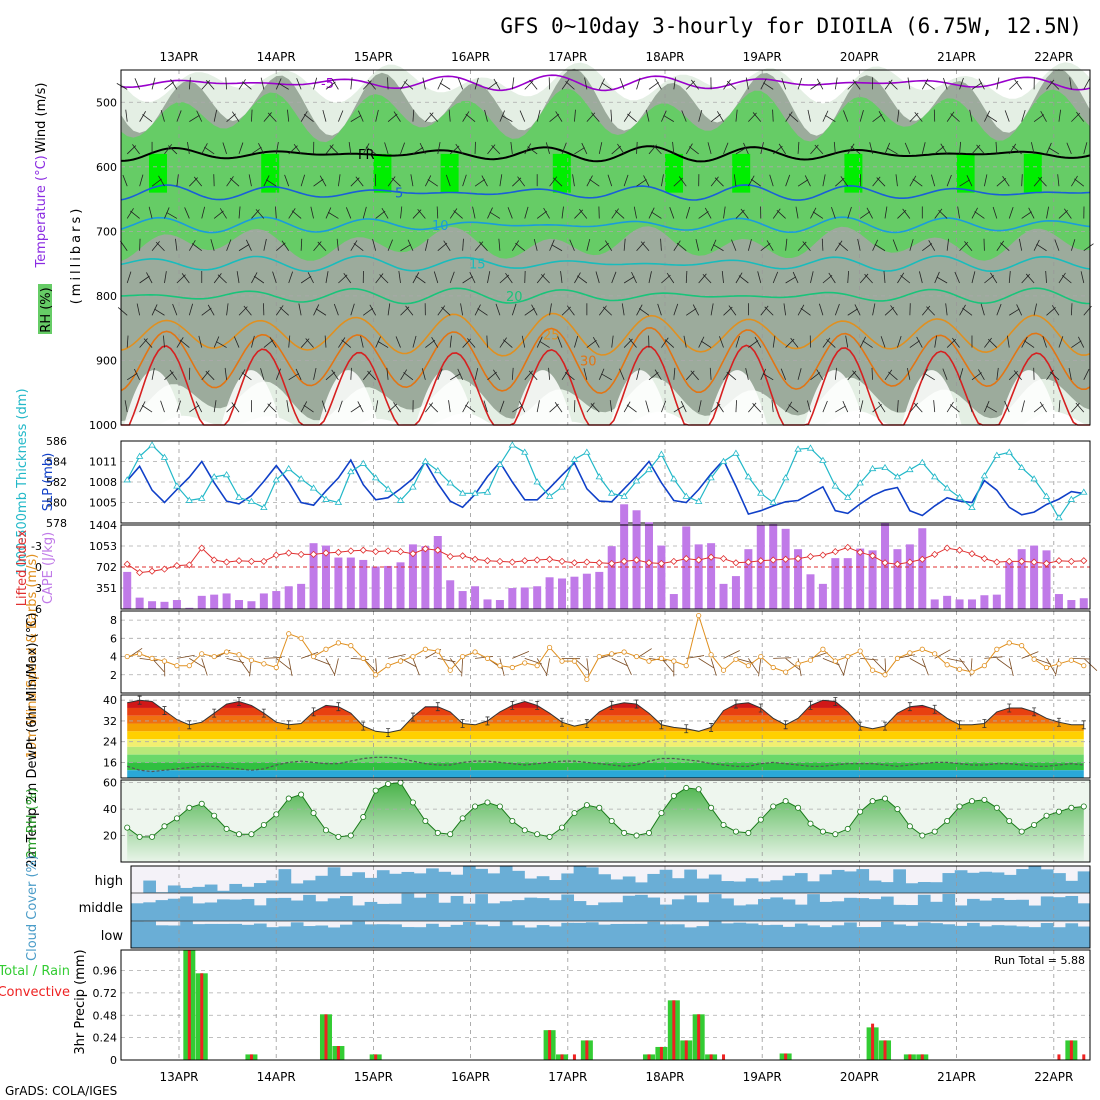 The width and height of the screenshot is (1100, 1100). What do you see at coordinates (1071, 1050) in the screenshot?
I see `precip-convective-bar` at bounding box center [1071, 1050].